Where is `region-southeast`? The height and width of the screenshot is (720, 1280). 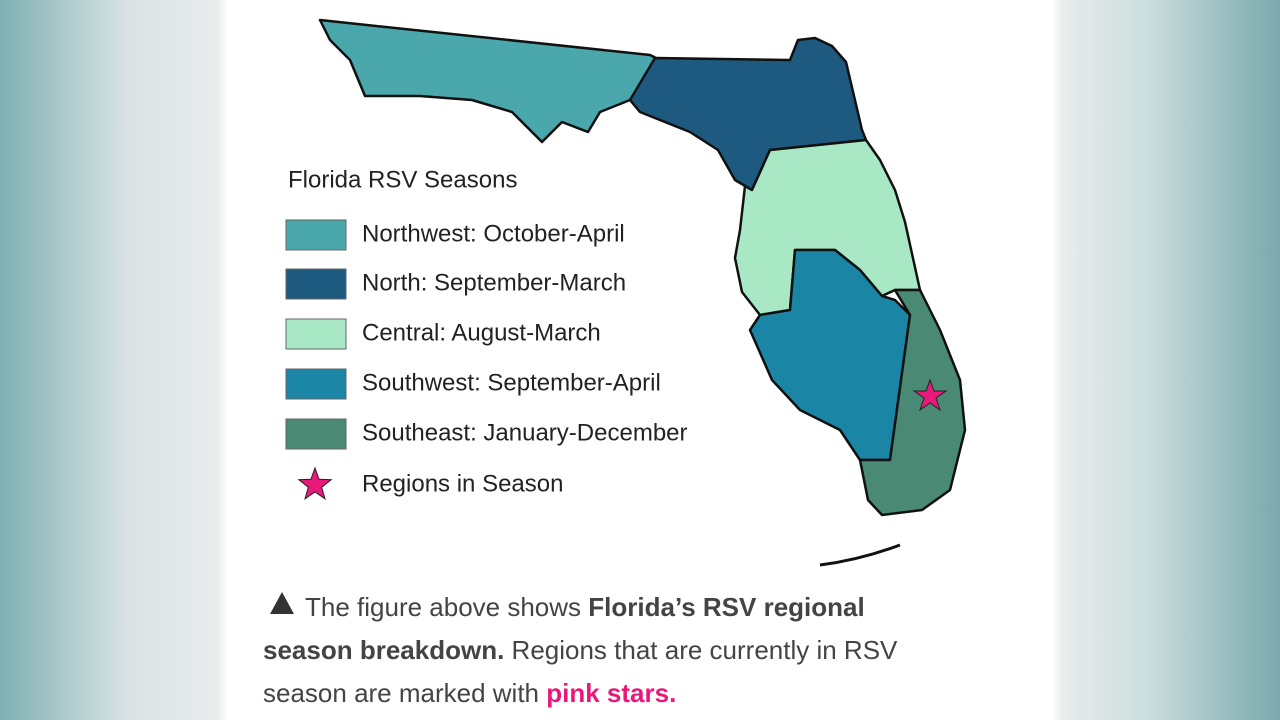
region-southeast is located at coordinates (912, 402).